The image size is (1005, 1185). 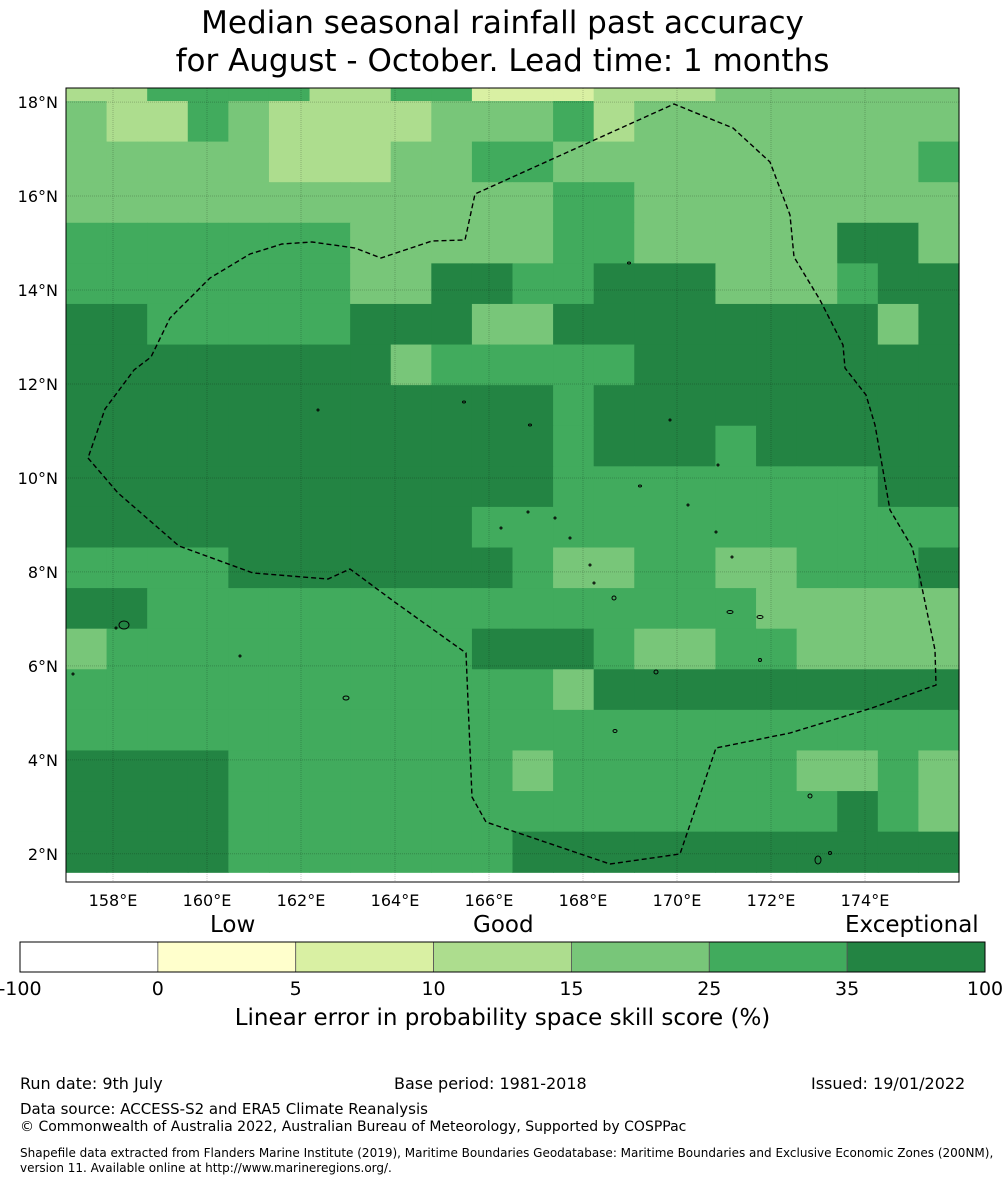 What do you see at coordinates (847, 989) in the screenshot?
I see `colorbar-tick-label: 35` at bounding box center [847, 989].